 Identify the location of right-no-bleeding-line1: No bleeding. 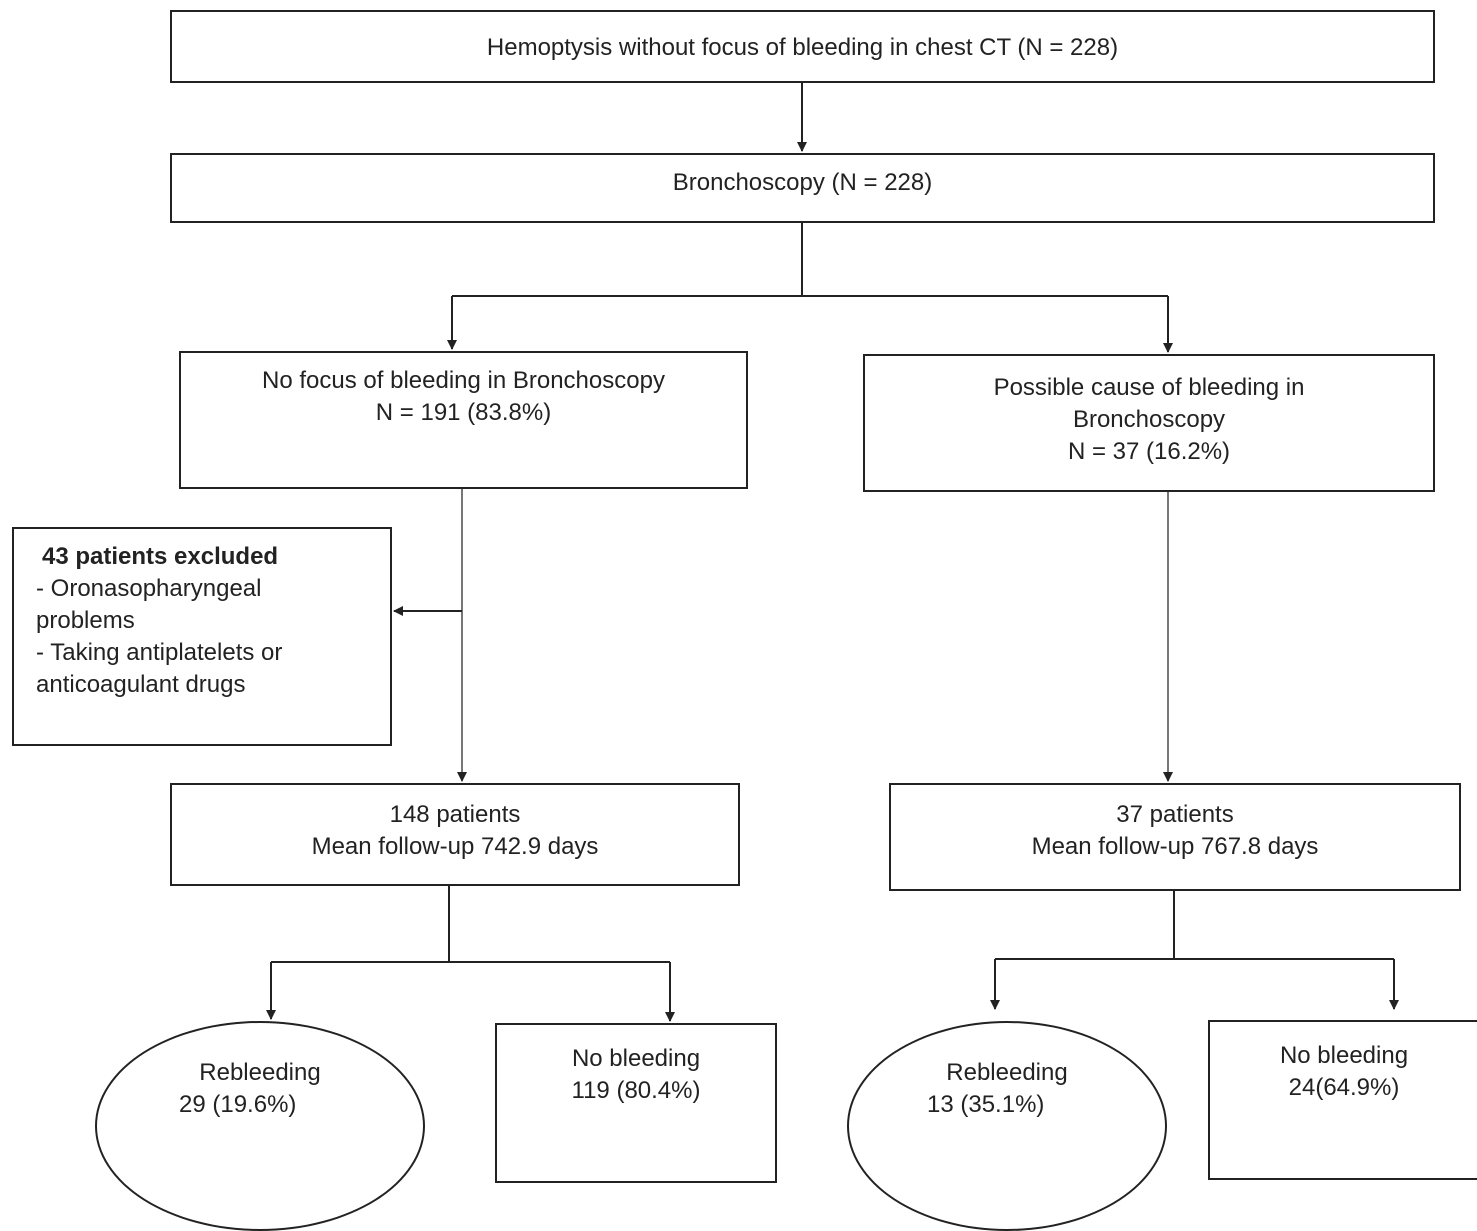
(1344, 1055).